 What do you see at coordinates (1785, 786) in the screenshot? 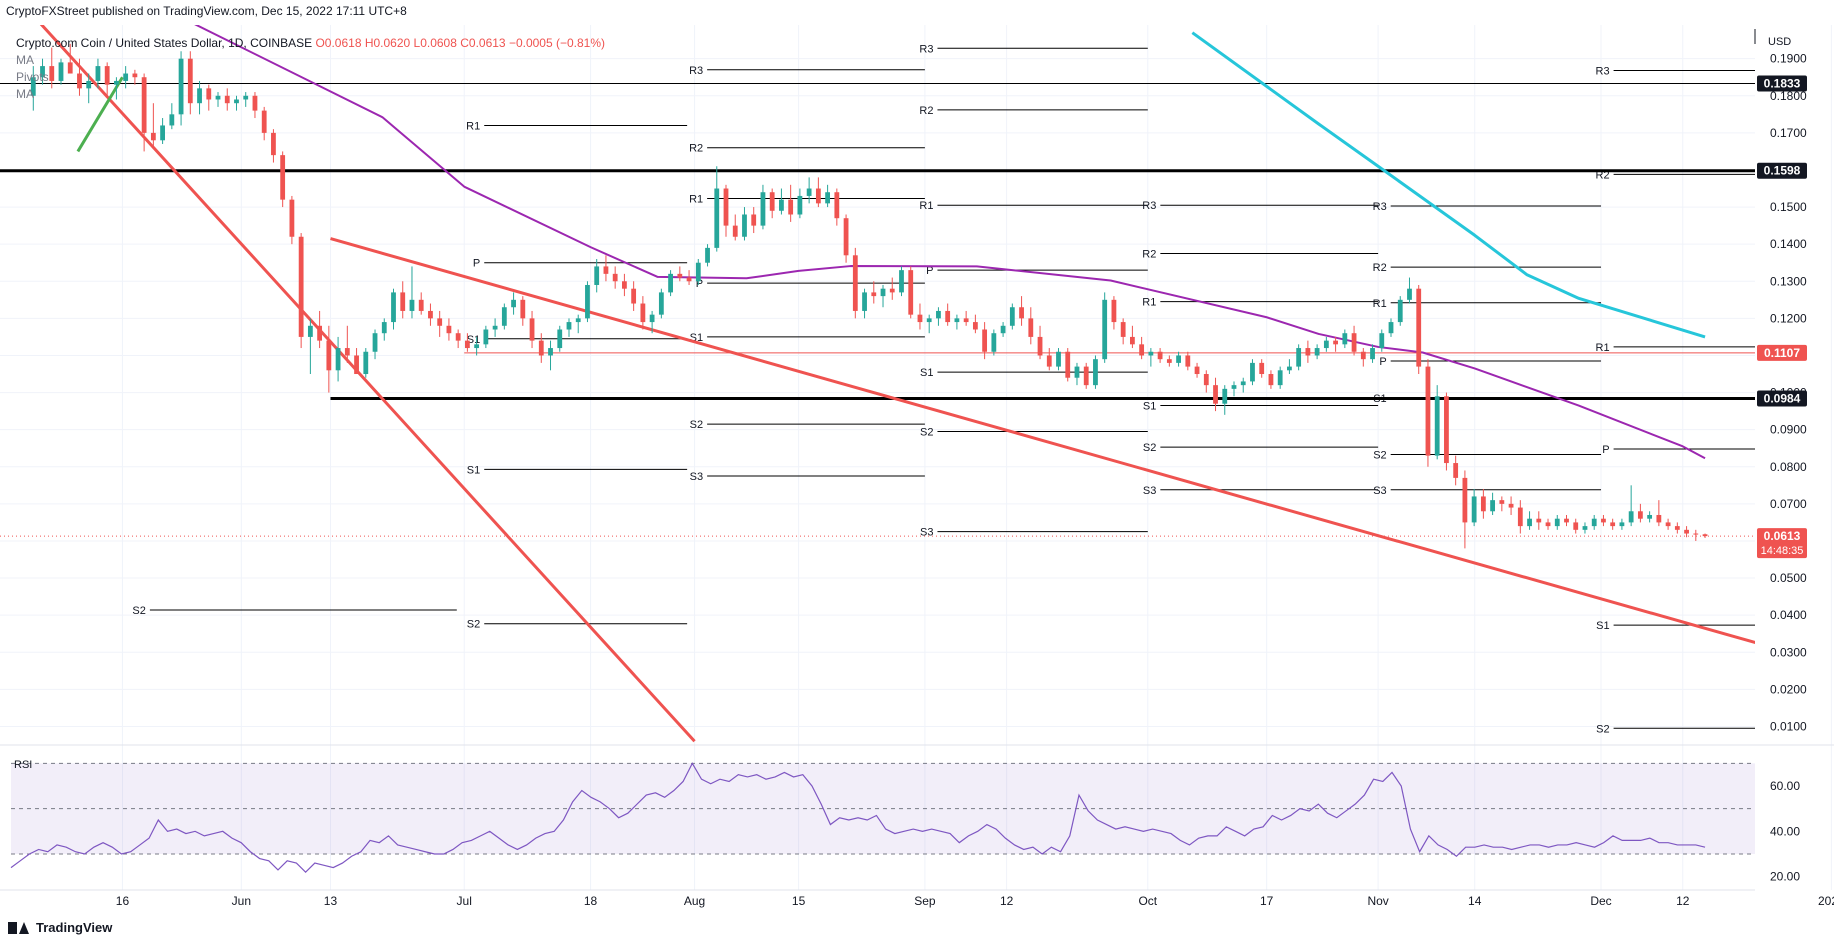
I see `rsi-tick-label: 60.00` at bounding box center [1785, 786].